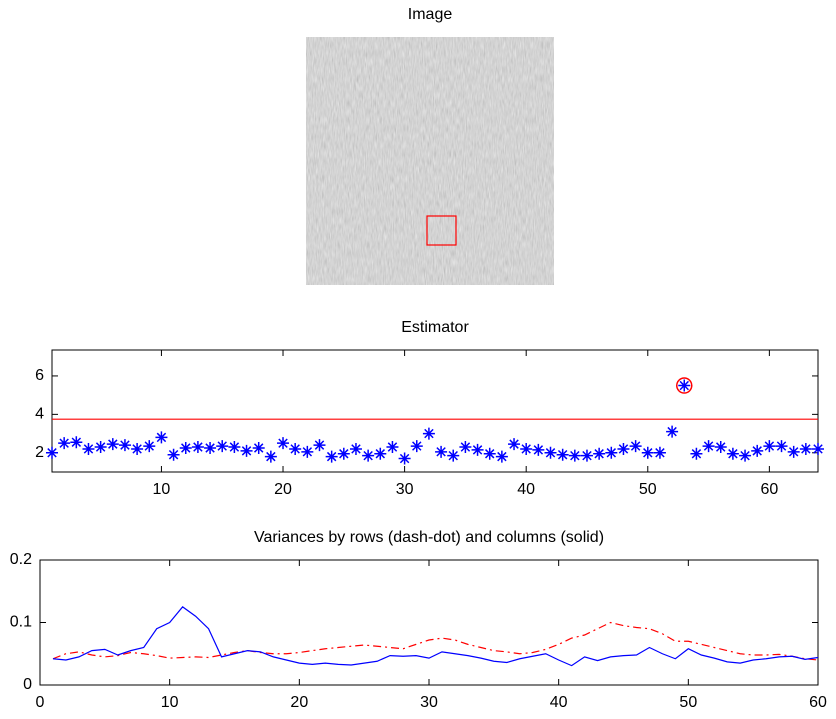  I want to click on y-tick-label: 2, so click(39, 452).